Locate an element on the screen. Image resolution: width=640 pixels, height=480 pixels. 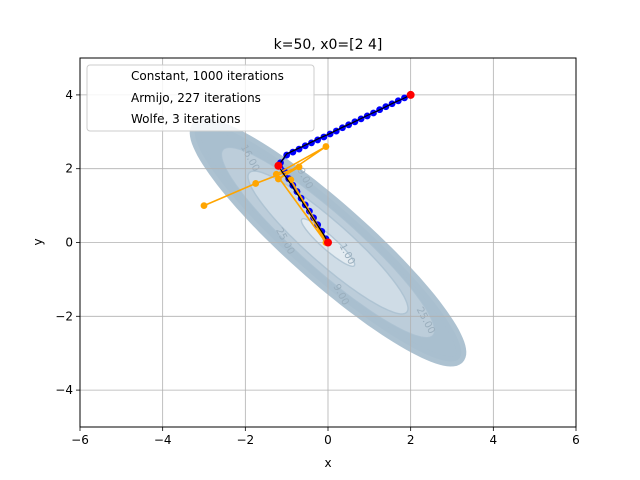
series-line is located at coordinates (344, 168).